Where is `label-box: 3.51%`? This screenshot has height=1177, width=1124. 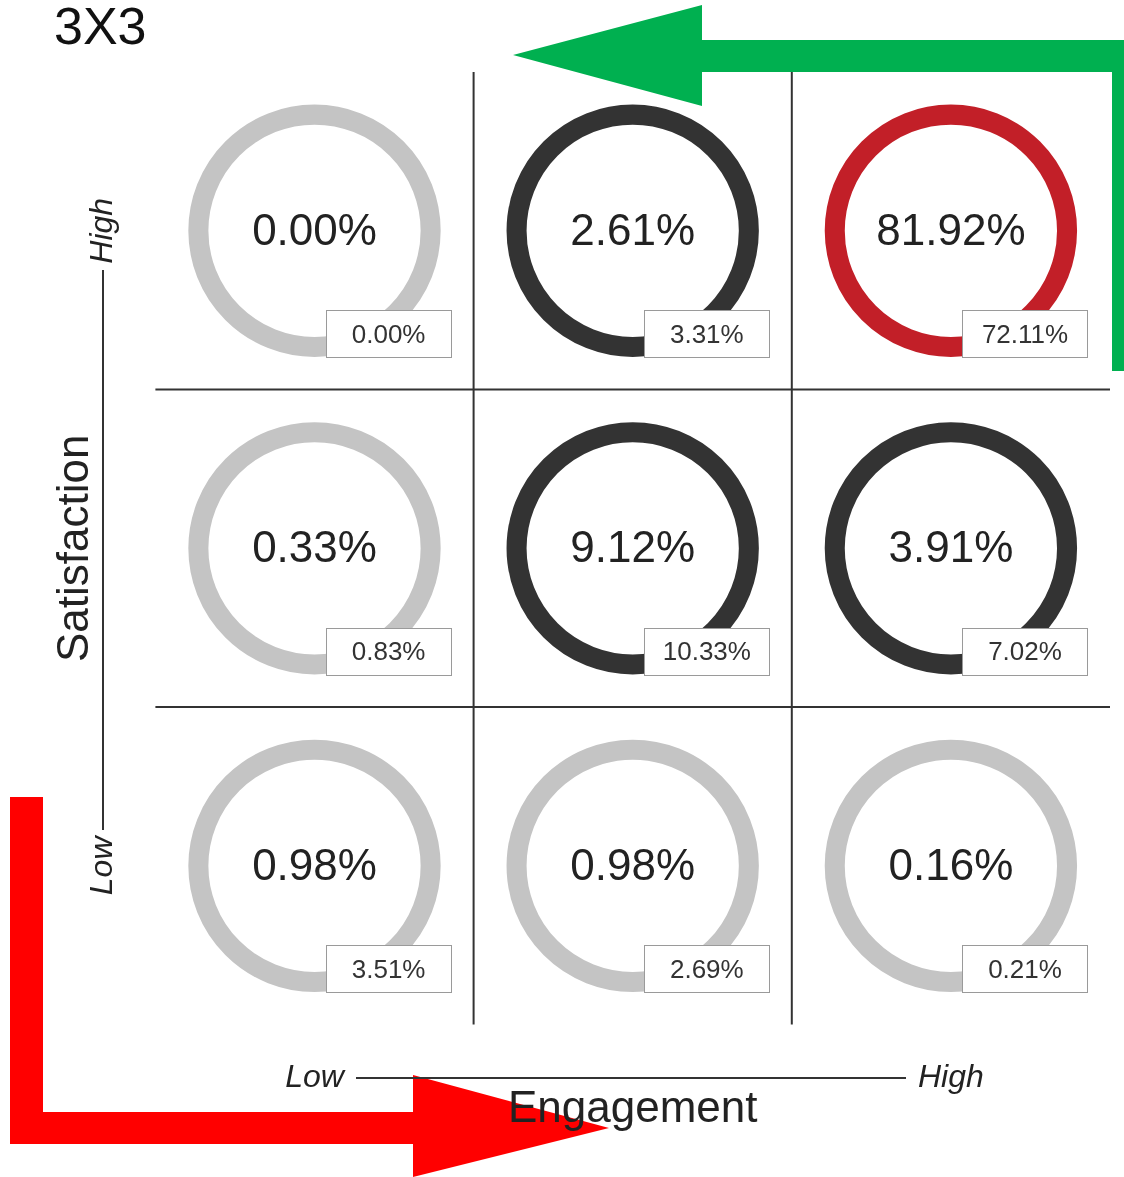 label-box: 3.51% is located at coordinates (388, 969).